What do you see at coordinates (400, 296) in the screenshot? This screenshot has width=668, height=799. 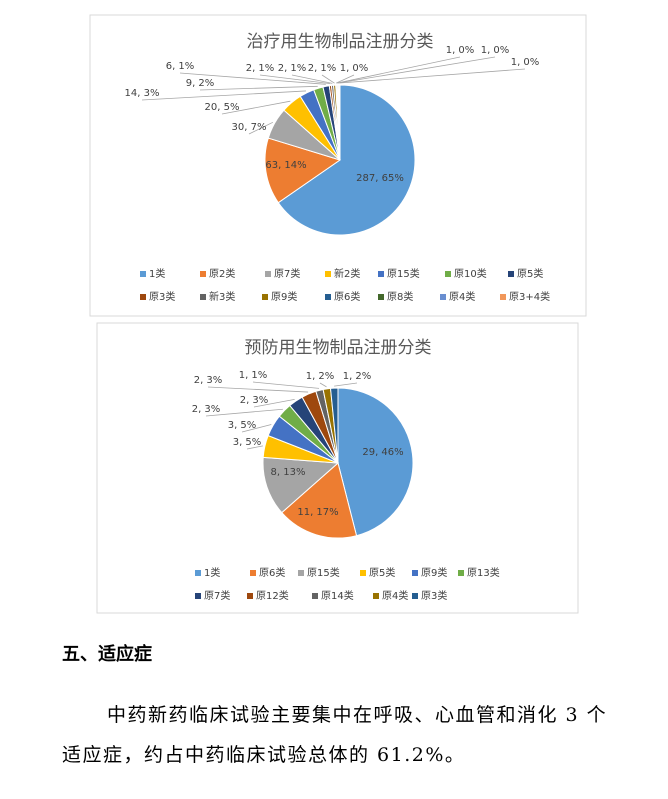 I see `legend-label: 原8类` at bounding box center [400, 296].